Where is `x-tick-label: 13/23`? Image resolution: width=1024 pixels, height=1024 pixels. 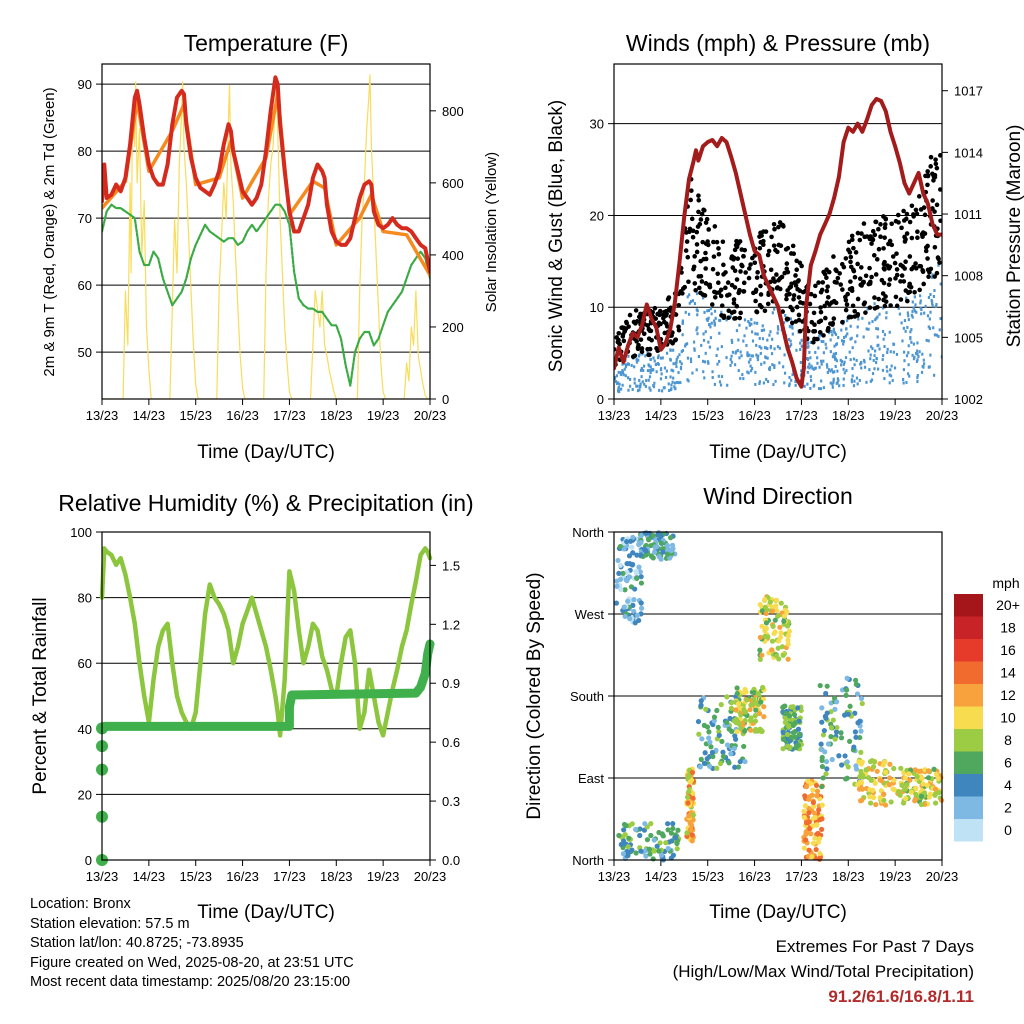 x-tick-label: 13/23 is located at coordinates (614, 876).